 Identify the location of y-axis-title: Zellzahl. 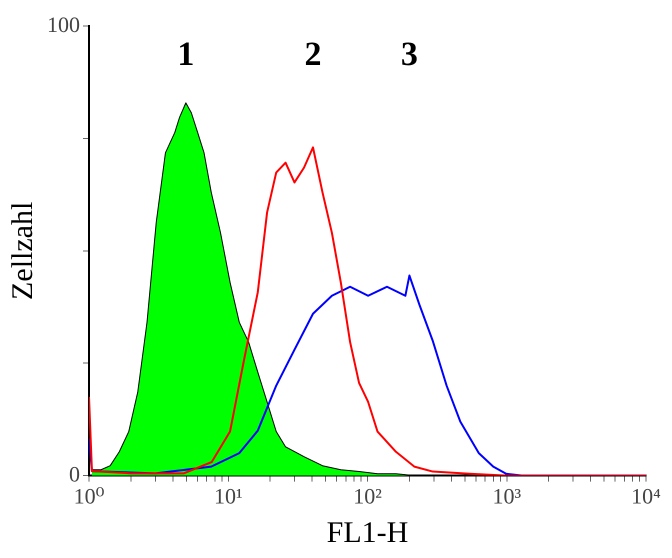
(22, 251).